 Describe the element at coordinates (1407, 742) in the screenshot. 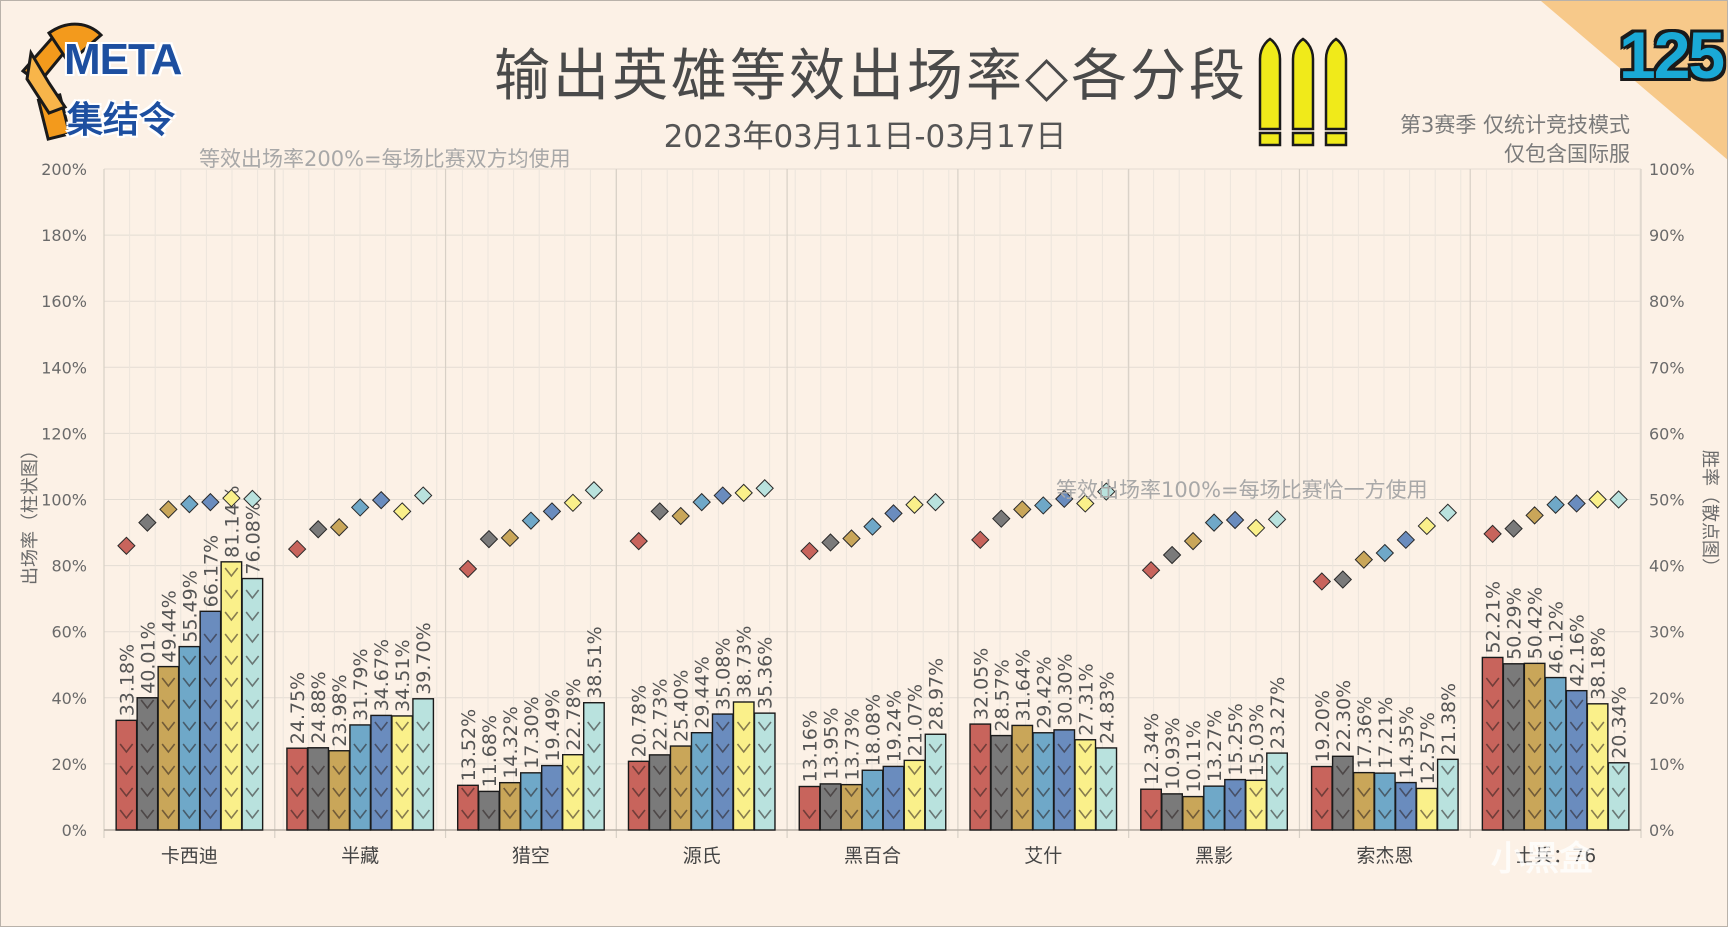

I see `data-label: 14.35%` at that location.